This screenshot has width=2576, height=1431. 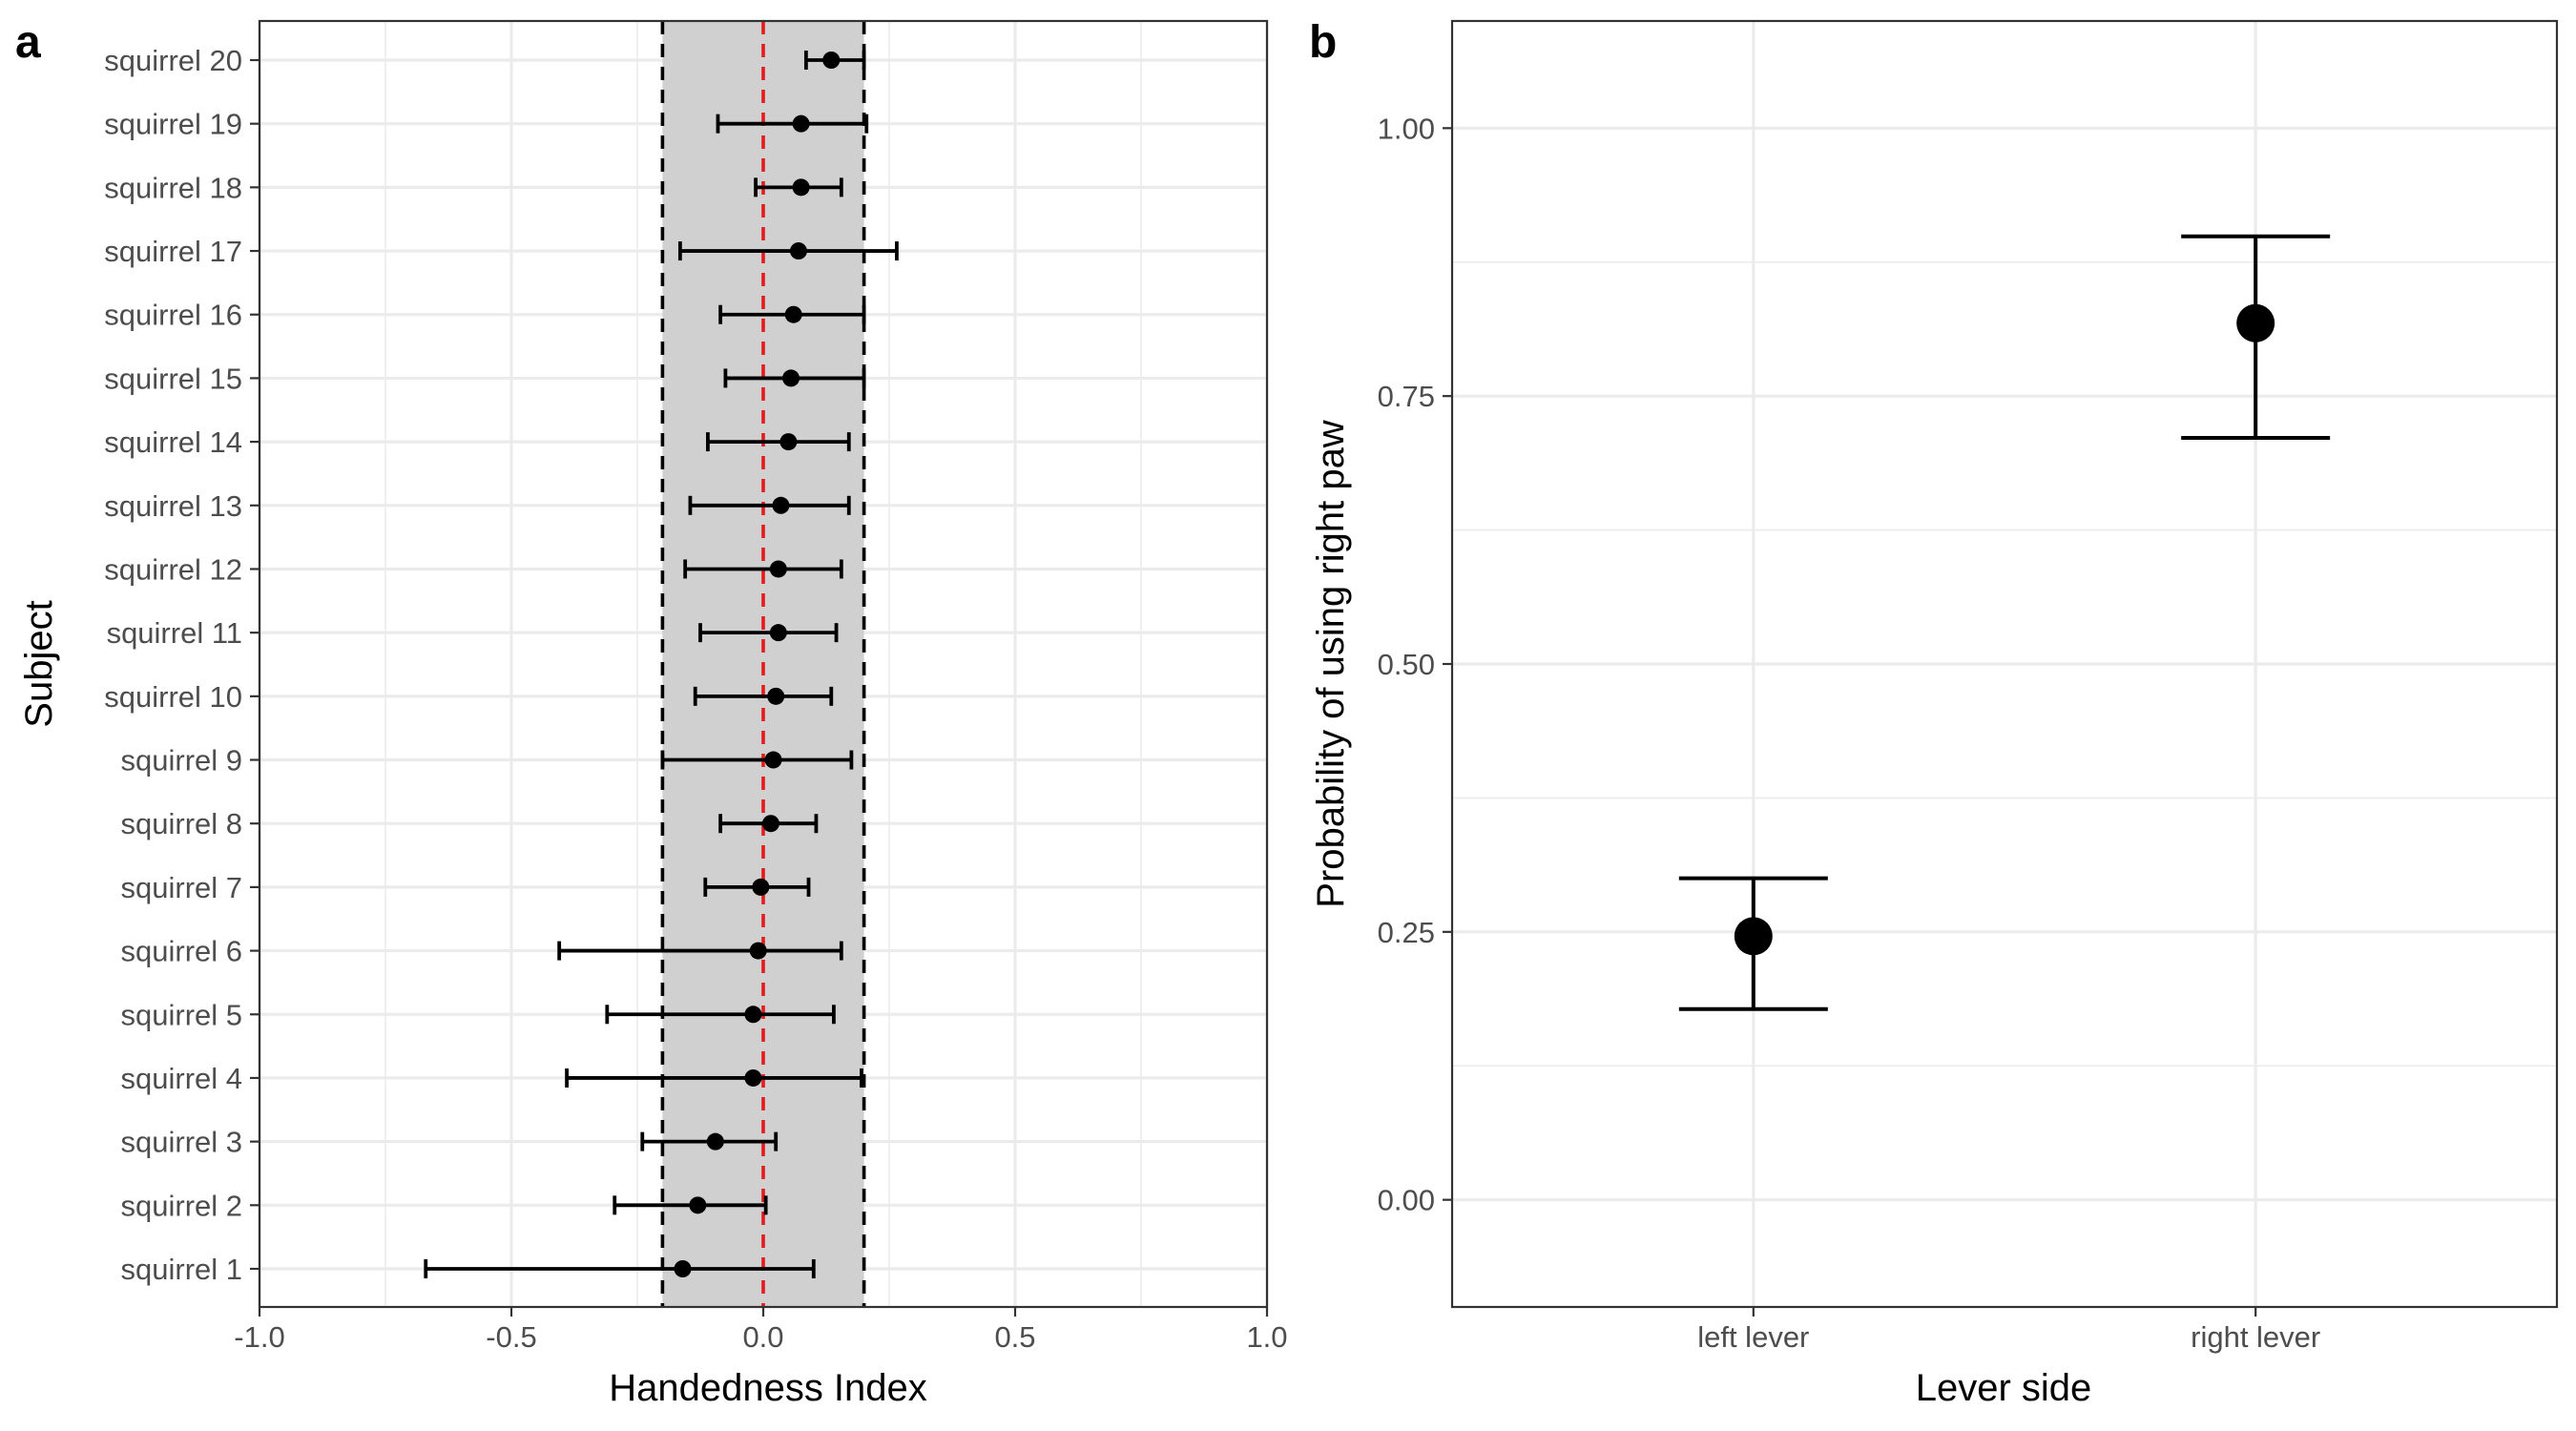 I want to click on y-tick-label: squirrel 3, so click(x=182, y=1142).